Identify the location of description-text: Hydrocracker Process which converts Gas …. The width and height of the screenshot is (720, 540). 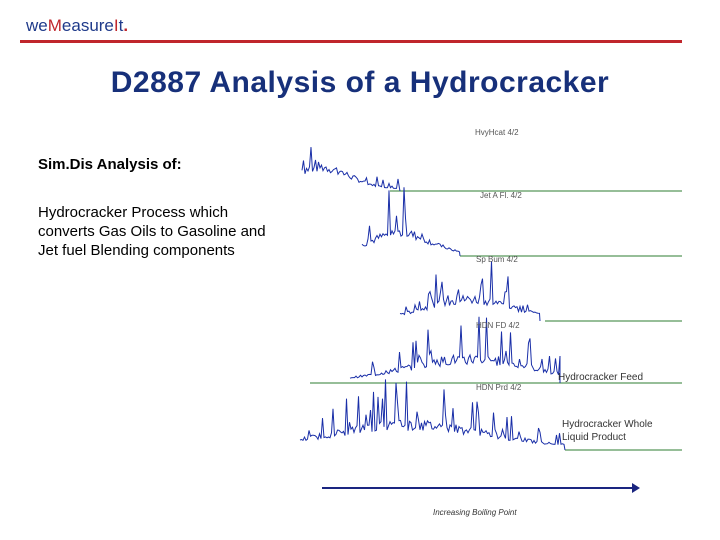
(152, 231).